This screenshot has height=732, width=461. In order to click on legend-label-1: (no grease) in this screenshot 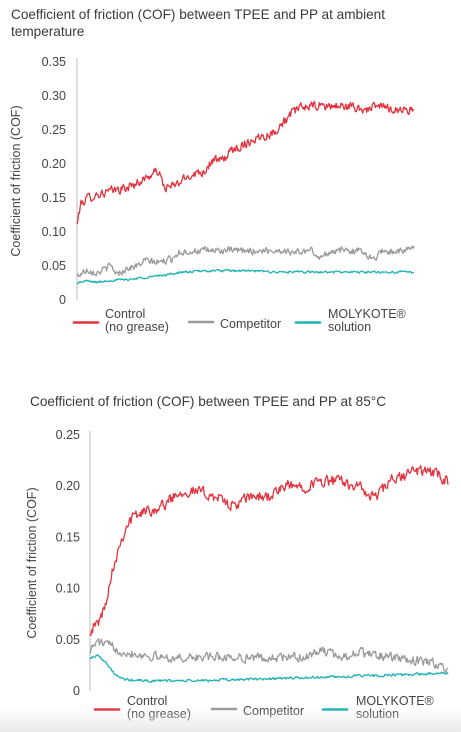, I will do `click(137, 327)`.